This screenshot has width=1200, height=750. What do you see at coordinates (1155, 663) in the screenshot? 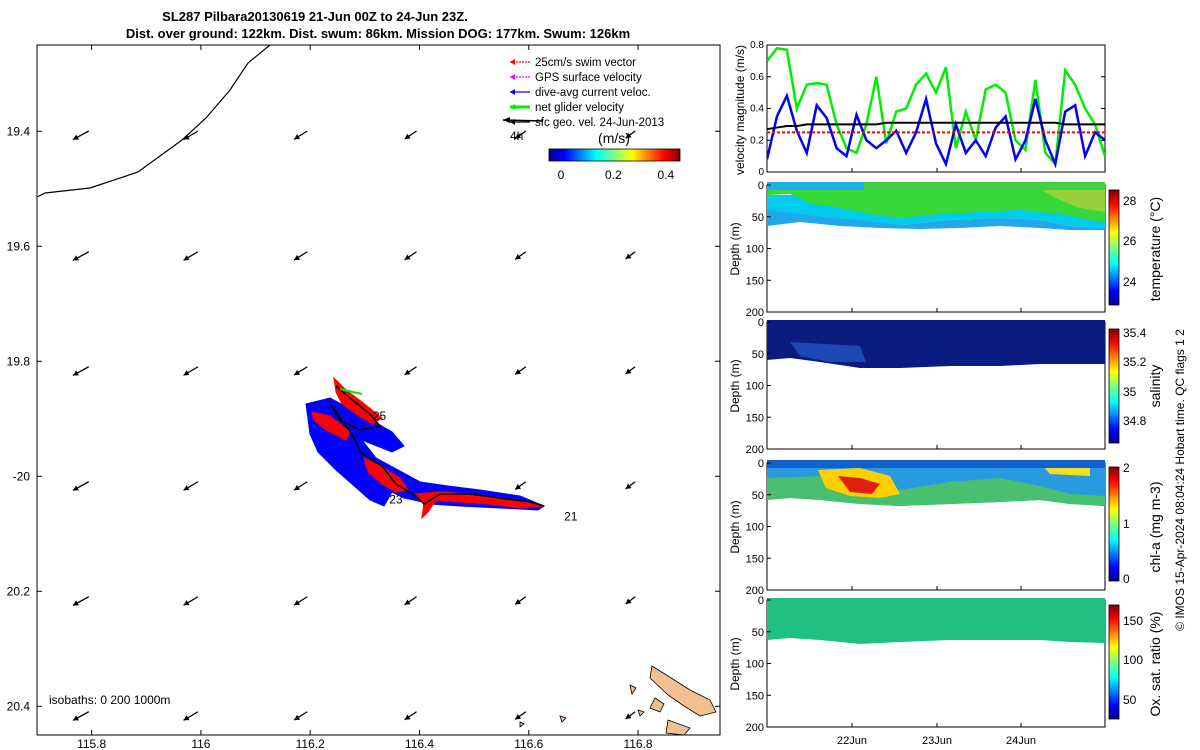
I see `colorbar-label: Ox. sat. ratio (%)` at bounding box center [1155, 663].